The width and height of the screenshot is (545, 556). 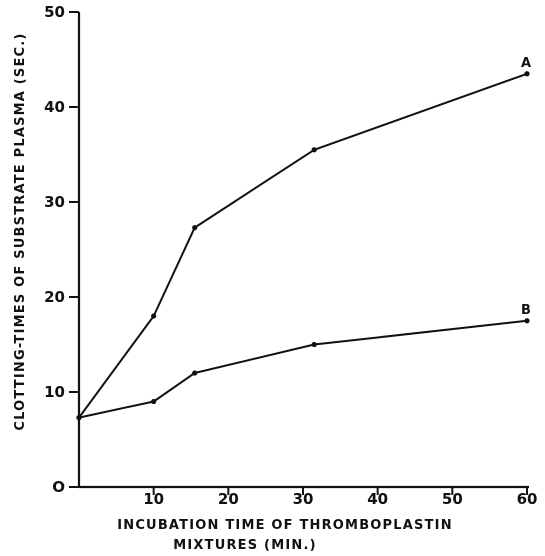 What do you see at coordinates (54, 202) in the screenshot?
I see `y-tick-label: 30` at bounding box center [54, 202].